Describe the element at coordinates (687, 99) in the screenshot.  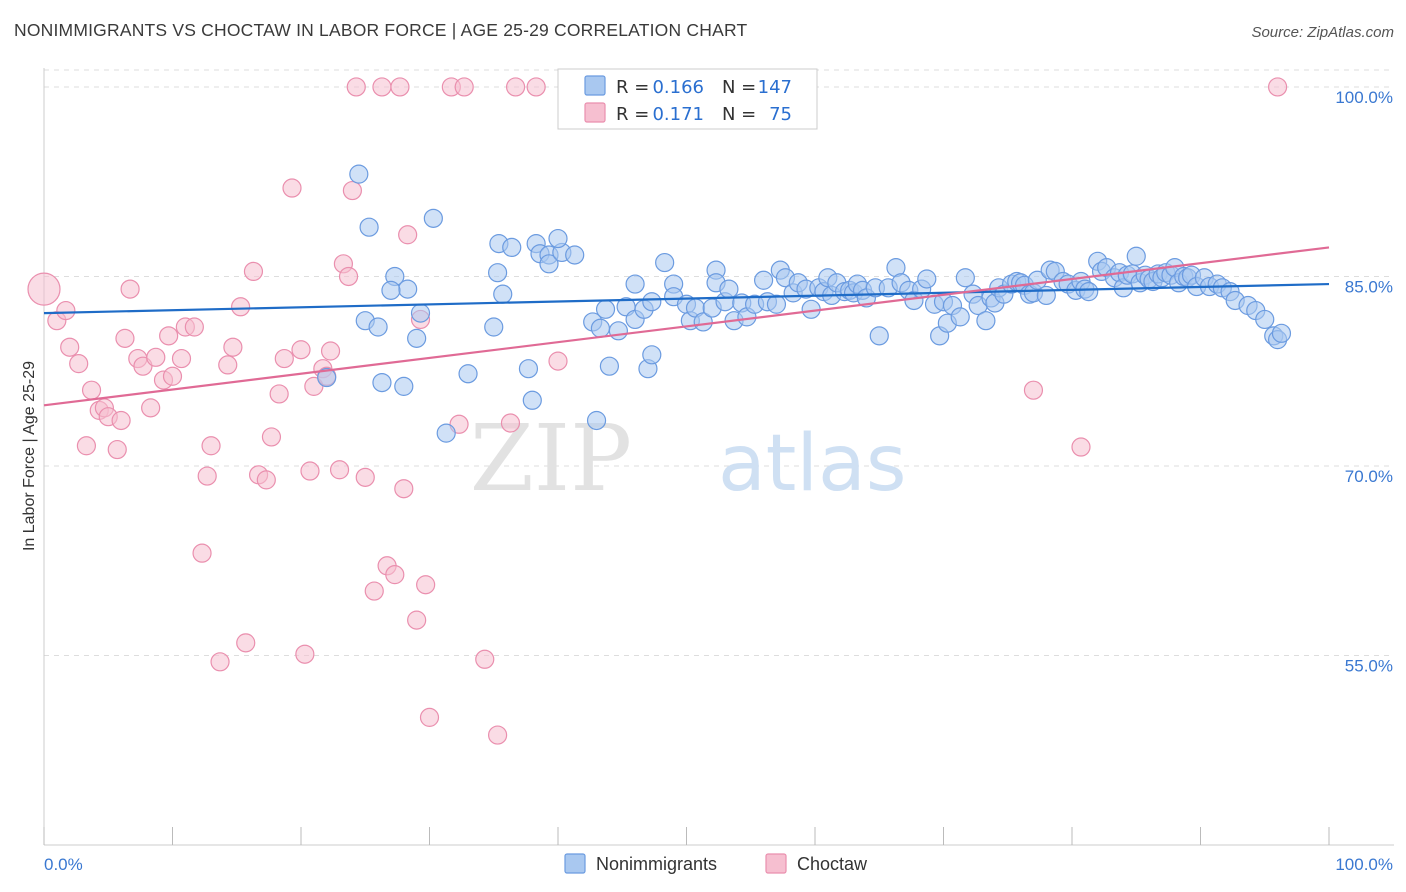
I see `correlation-legend: R = 0.166 N = 147 R = 0.171 N = 75` at that location.